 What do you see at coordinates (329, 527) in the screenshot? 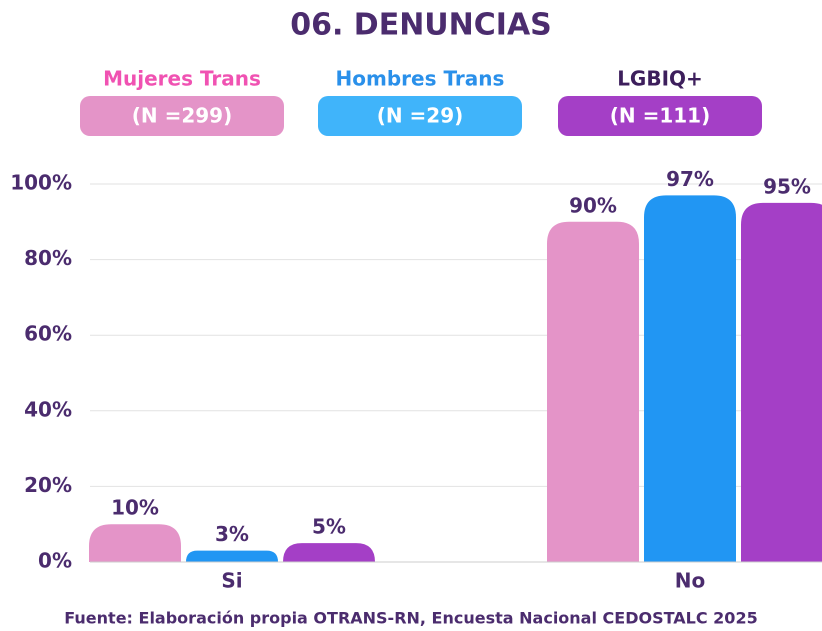
I see `value-label: 5%` at bounding box center [329, 527].